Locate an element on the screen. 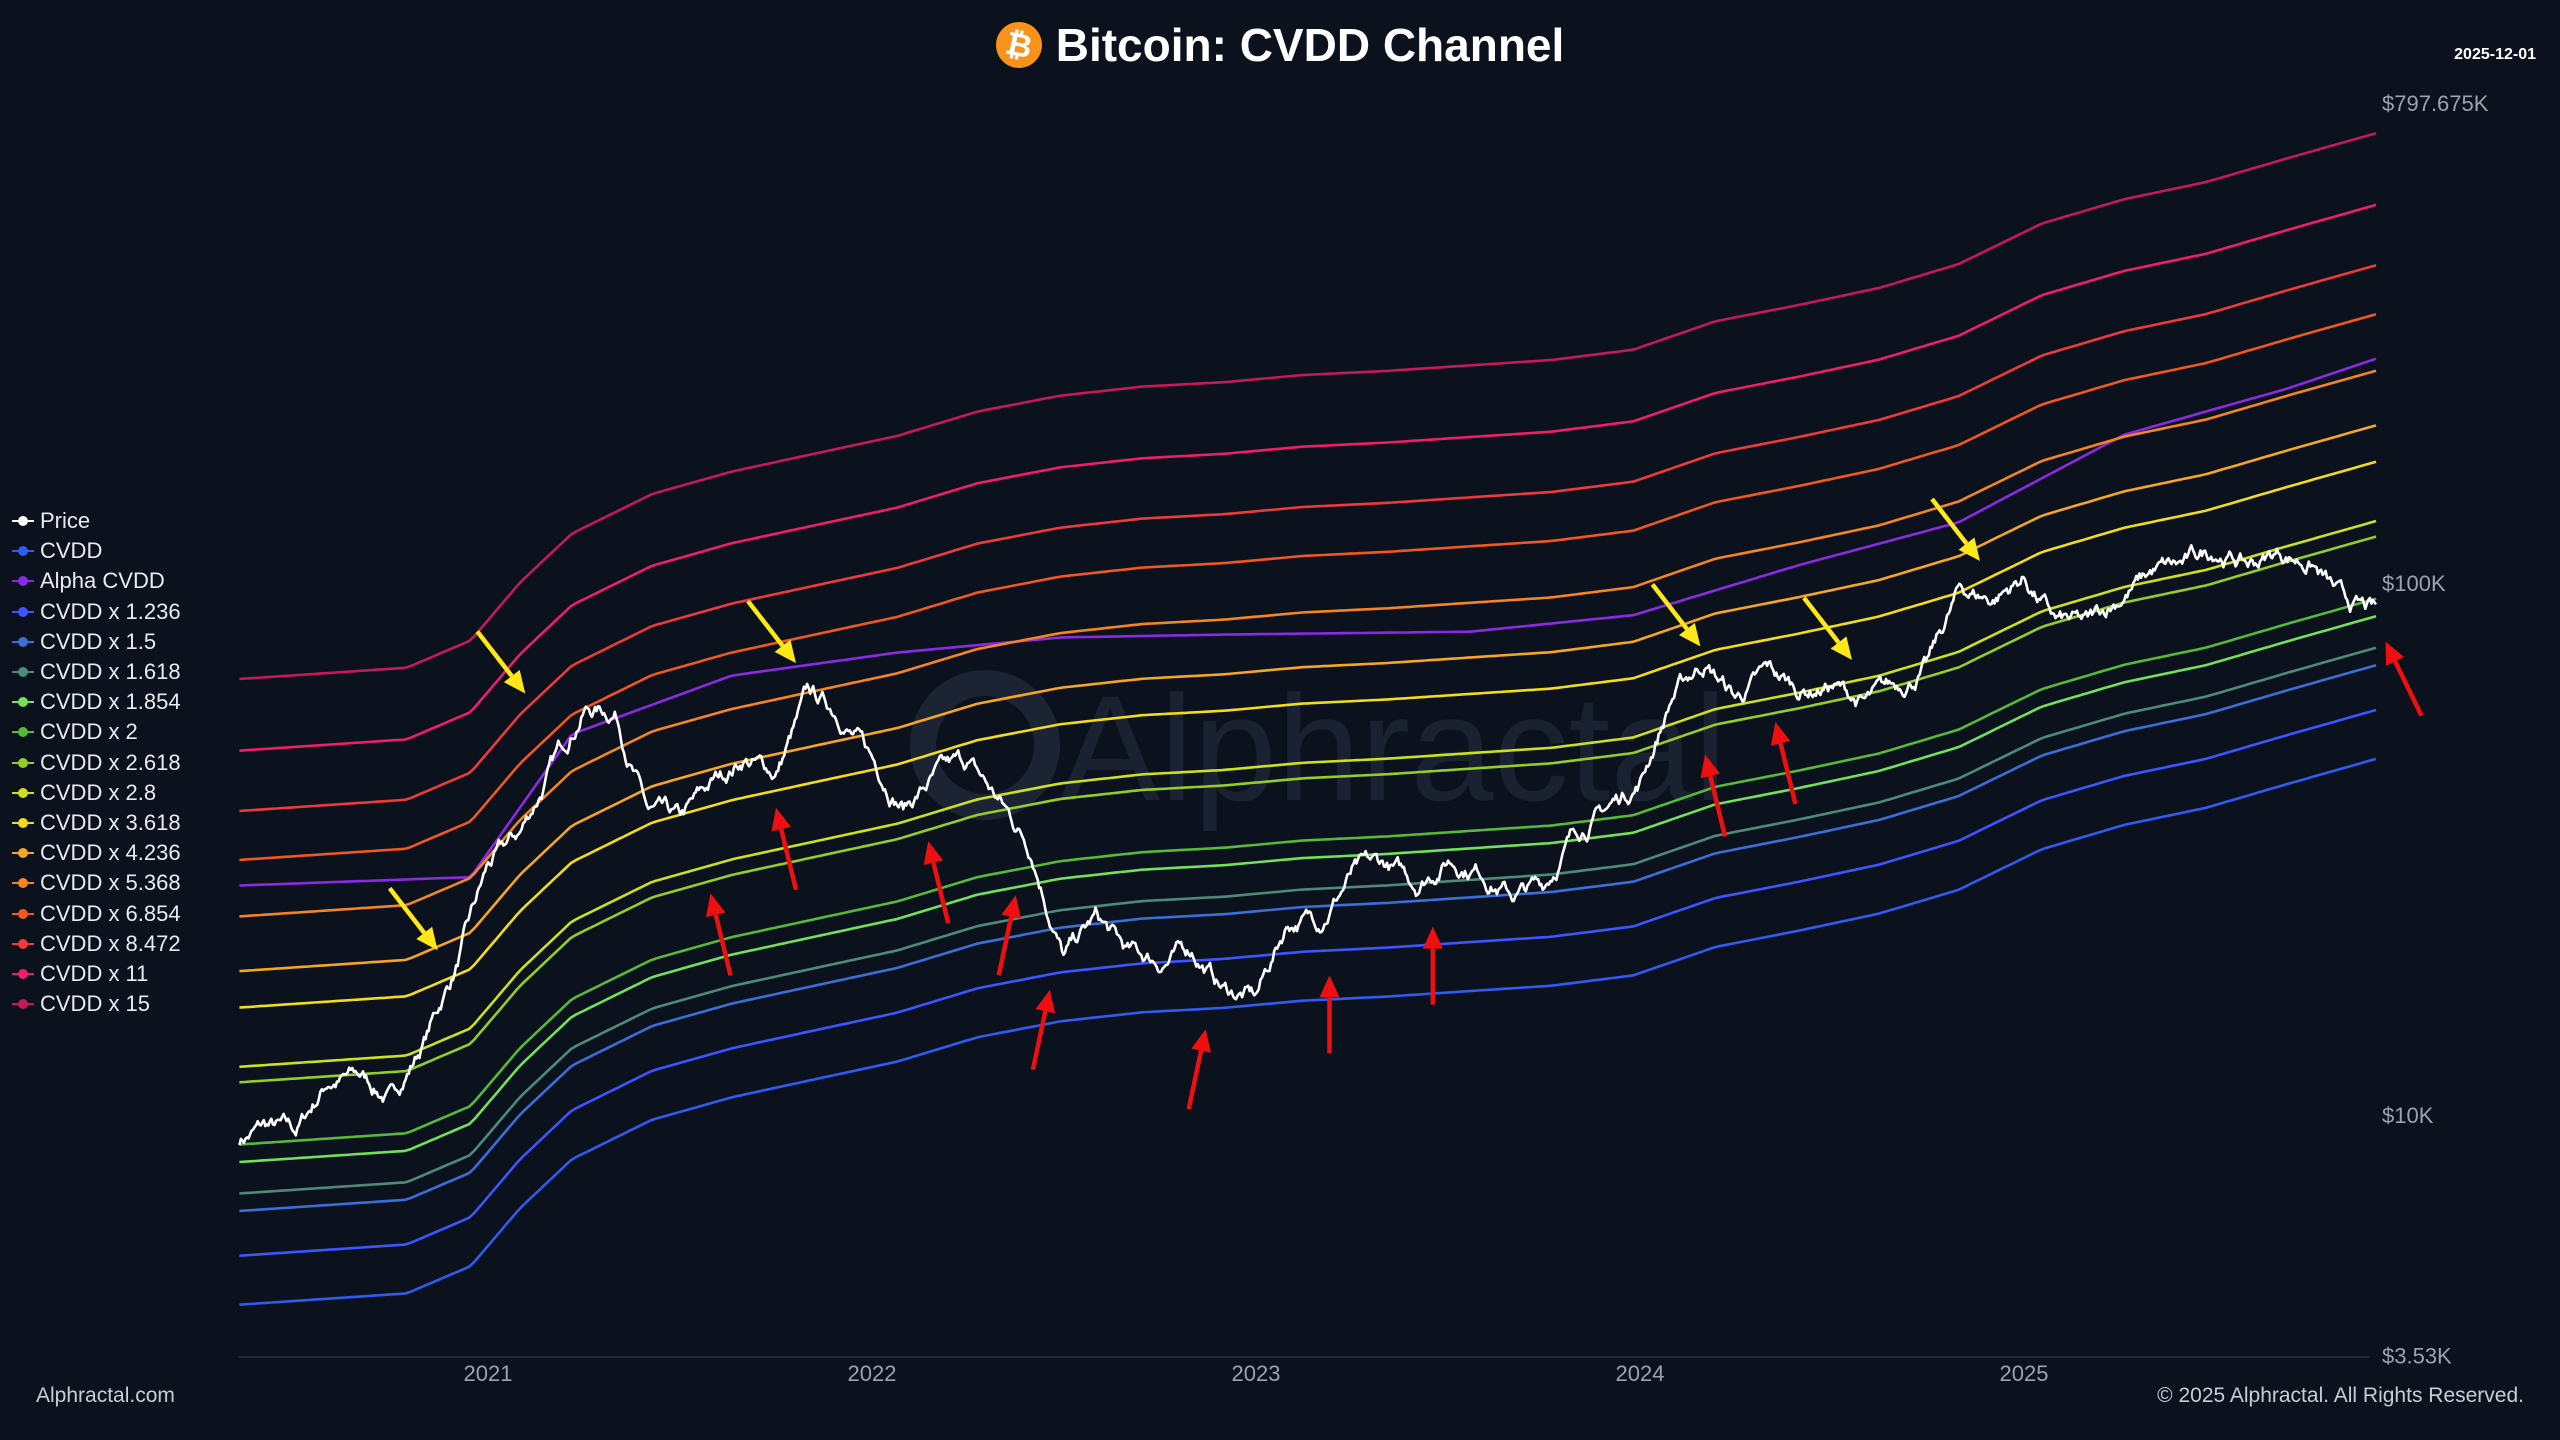 This screenshot has width=2560, height=1440. legend-item: CVDD x 6.854 is located at coordinates (96, 913).